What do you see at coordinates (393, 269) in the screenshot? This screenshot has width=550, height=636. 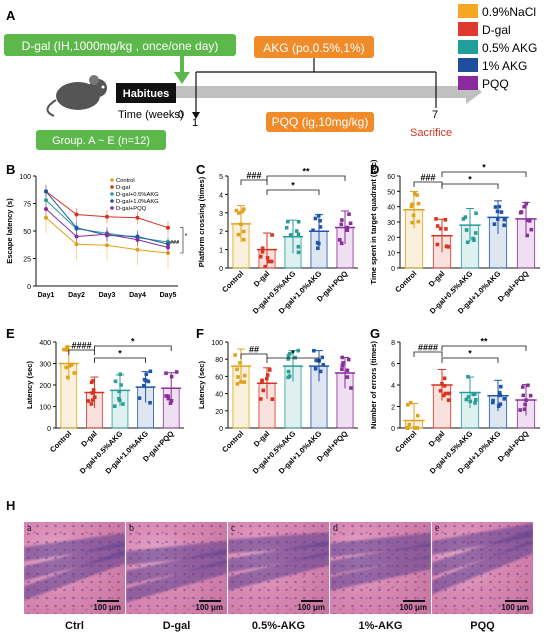 I see `y-tick-label-D-0: 0` at bounding box center [393, 269].